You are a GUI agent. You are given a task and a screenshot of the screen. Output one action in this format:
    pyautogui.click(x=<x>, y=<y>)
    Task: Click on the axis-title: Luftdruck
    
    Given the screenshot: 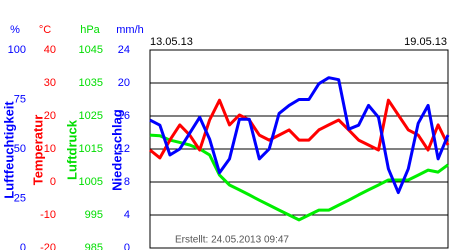 What is the action you would take?
    pyautogui.click(x=71, y=149)
    